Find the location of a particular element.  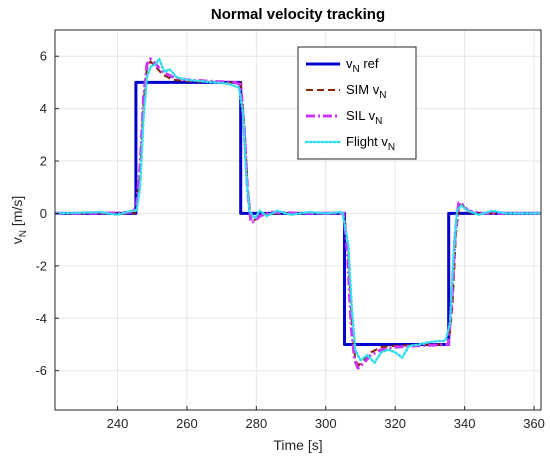

x-axis-ticks: 240 260 280 300 320 340 360 is located at coordinates (326, 418).